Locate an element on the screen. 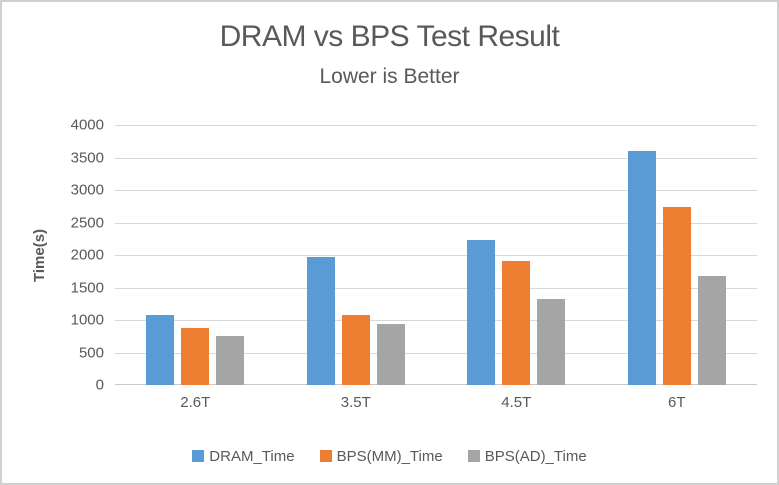 This screenshot has height=485, width=779. legend-label: DRAM_Time is located at coordinates (252, 456).